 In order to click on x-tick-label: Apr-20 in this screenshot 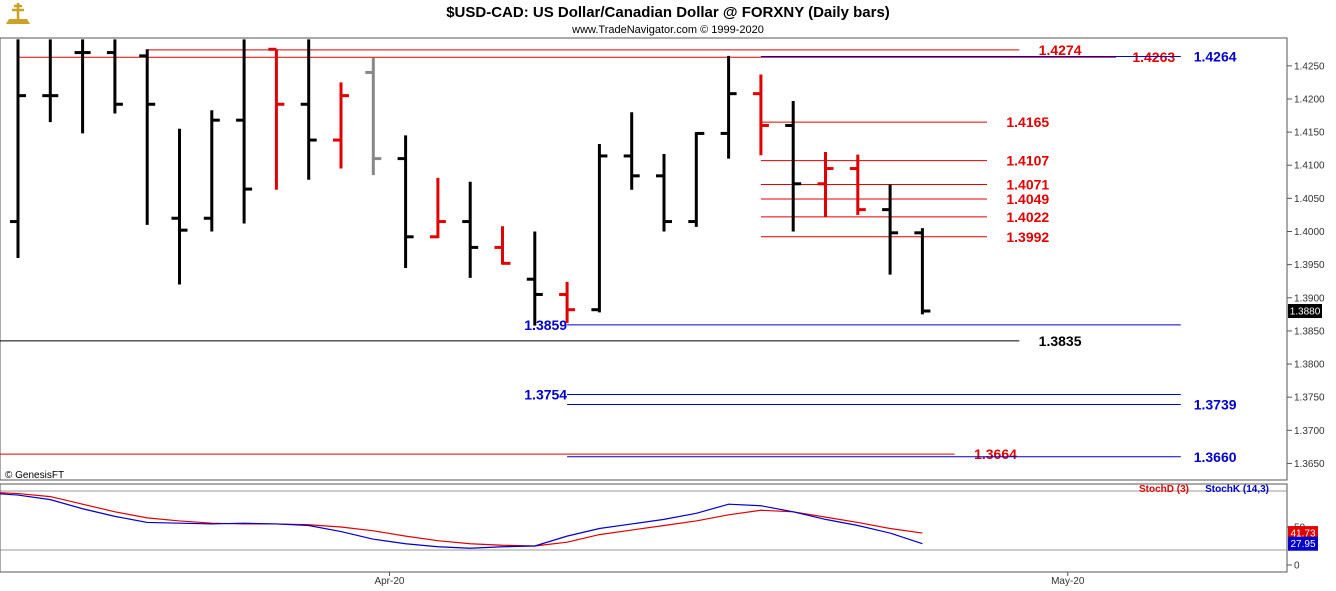, I will do `click(389, 581)`.